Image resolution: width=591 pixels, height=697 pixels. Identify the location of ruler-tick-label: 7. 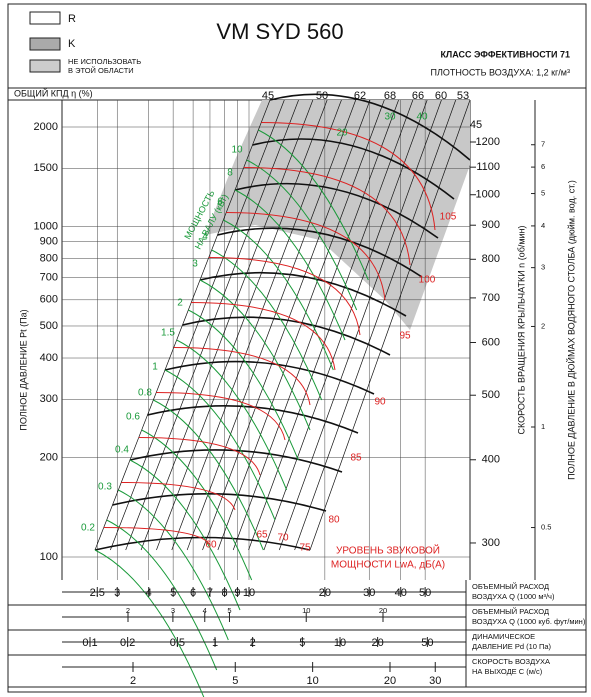
(210, 593).